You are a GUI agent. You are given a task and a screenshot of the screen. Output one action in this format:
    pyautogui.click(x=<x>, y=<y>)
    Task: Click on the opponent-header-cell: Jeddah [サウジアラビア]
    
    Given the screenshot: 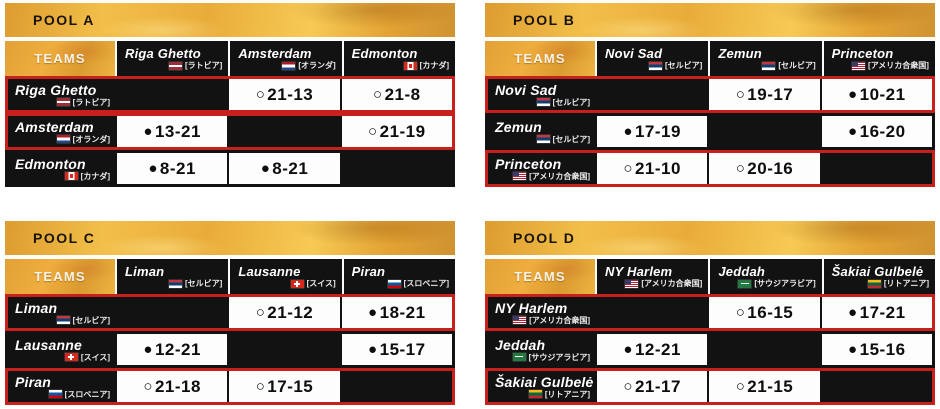 What is the action you would take?
    pyautogui.click(x=765, y=276)
    